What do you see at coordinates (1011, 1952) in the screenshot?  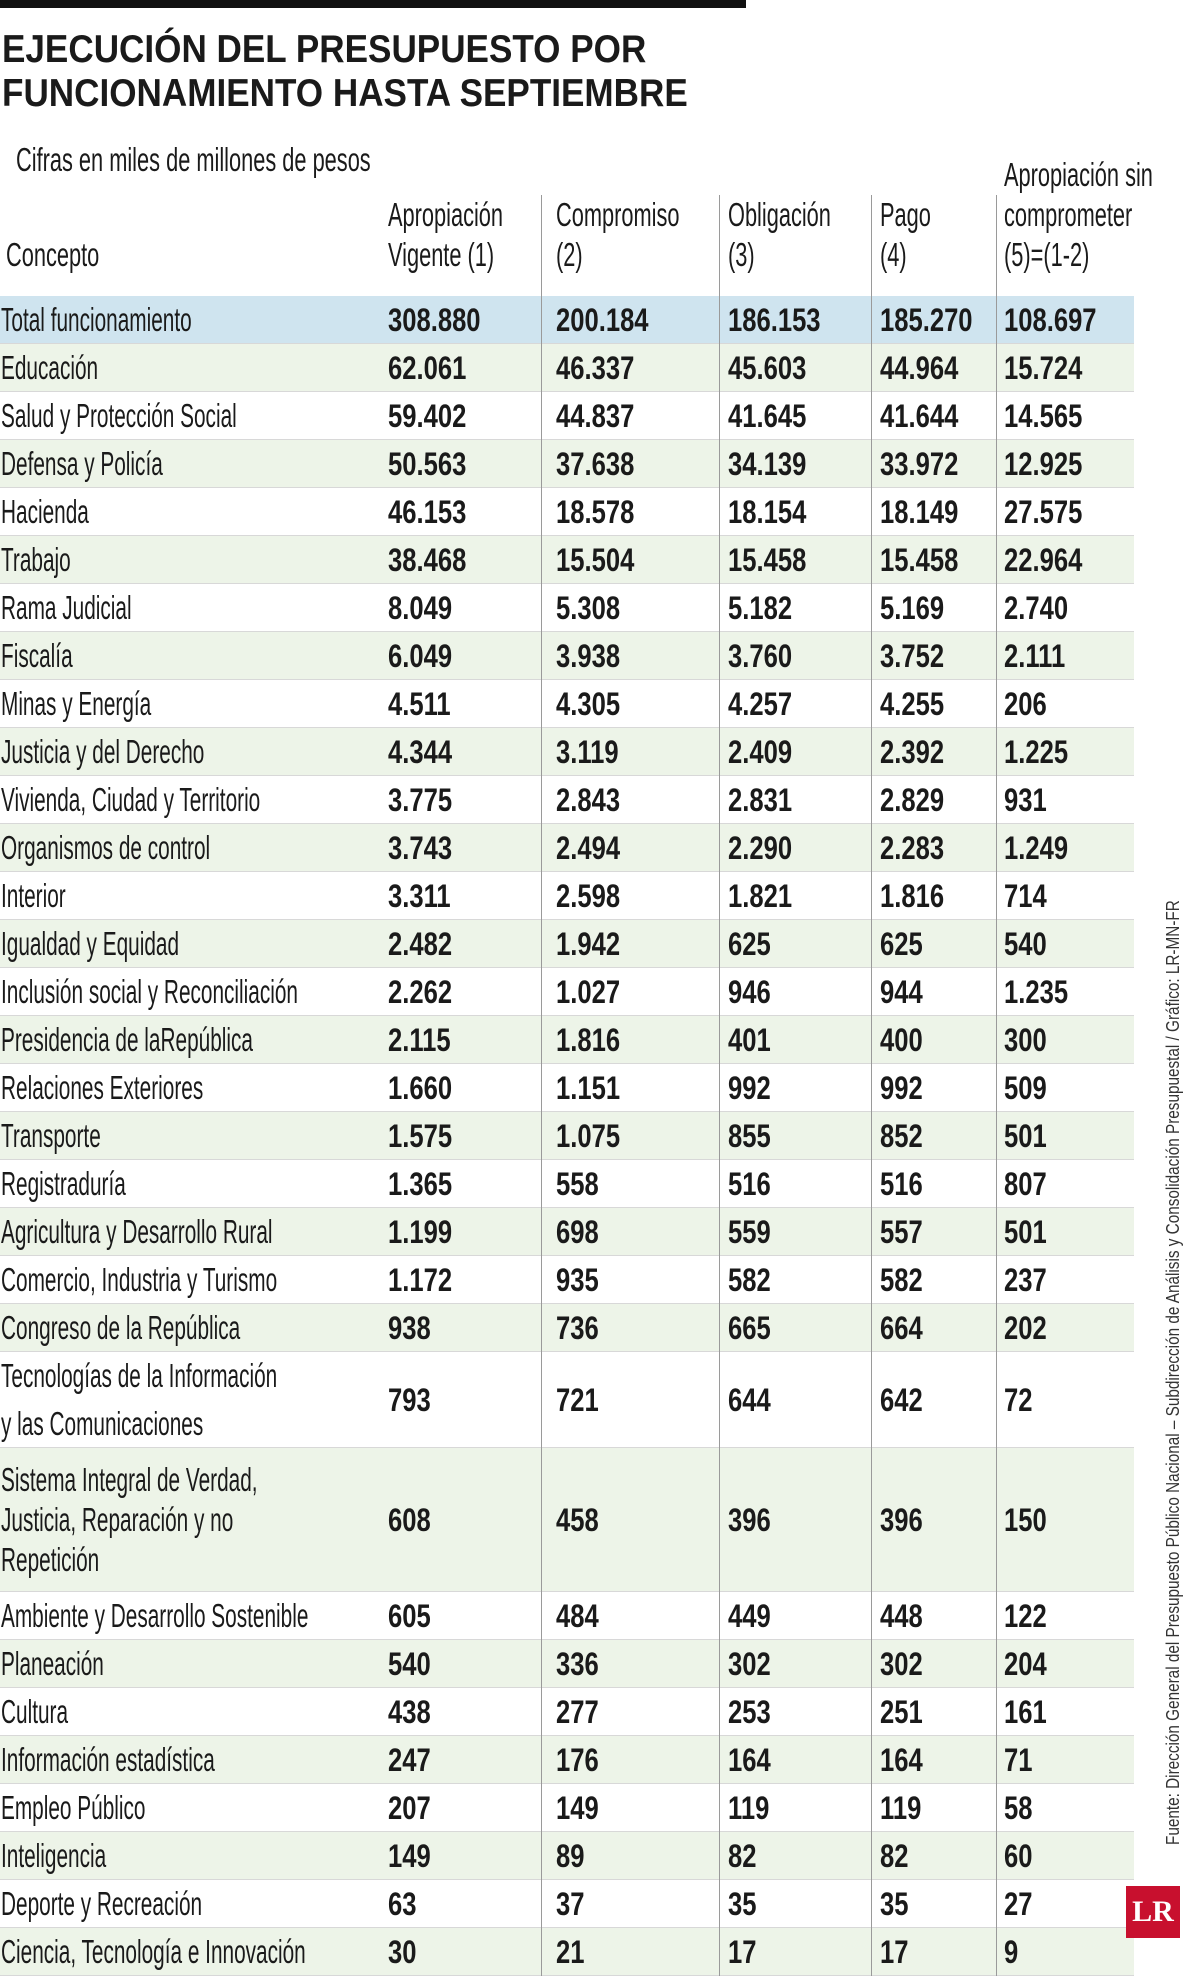 I see `cell-value: 9` at bounding box center [1011, 1952].